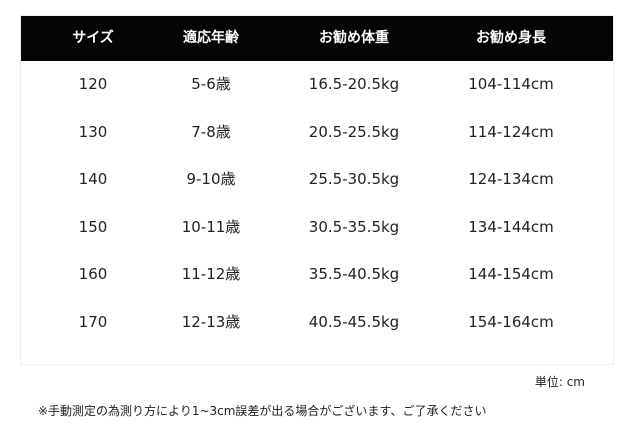 The height and width of the screenshot is (427, 640). What do you see at coordinates (317, 38) in the screenshot?
I see `table-header: サイズ 適応年齢 お勧め体重 お勧め身長` at bounding box center [317, 38].